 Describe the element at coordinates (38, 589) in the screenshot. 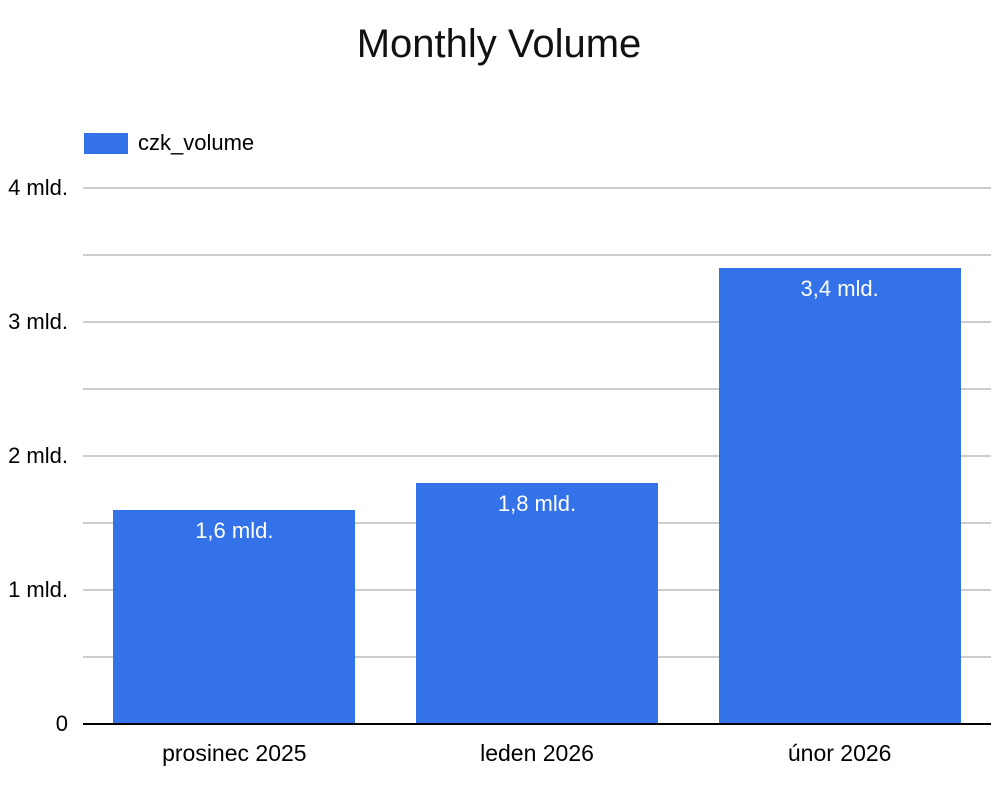

I see `y-tick-label: 1 mld.` at that location.